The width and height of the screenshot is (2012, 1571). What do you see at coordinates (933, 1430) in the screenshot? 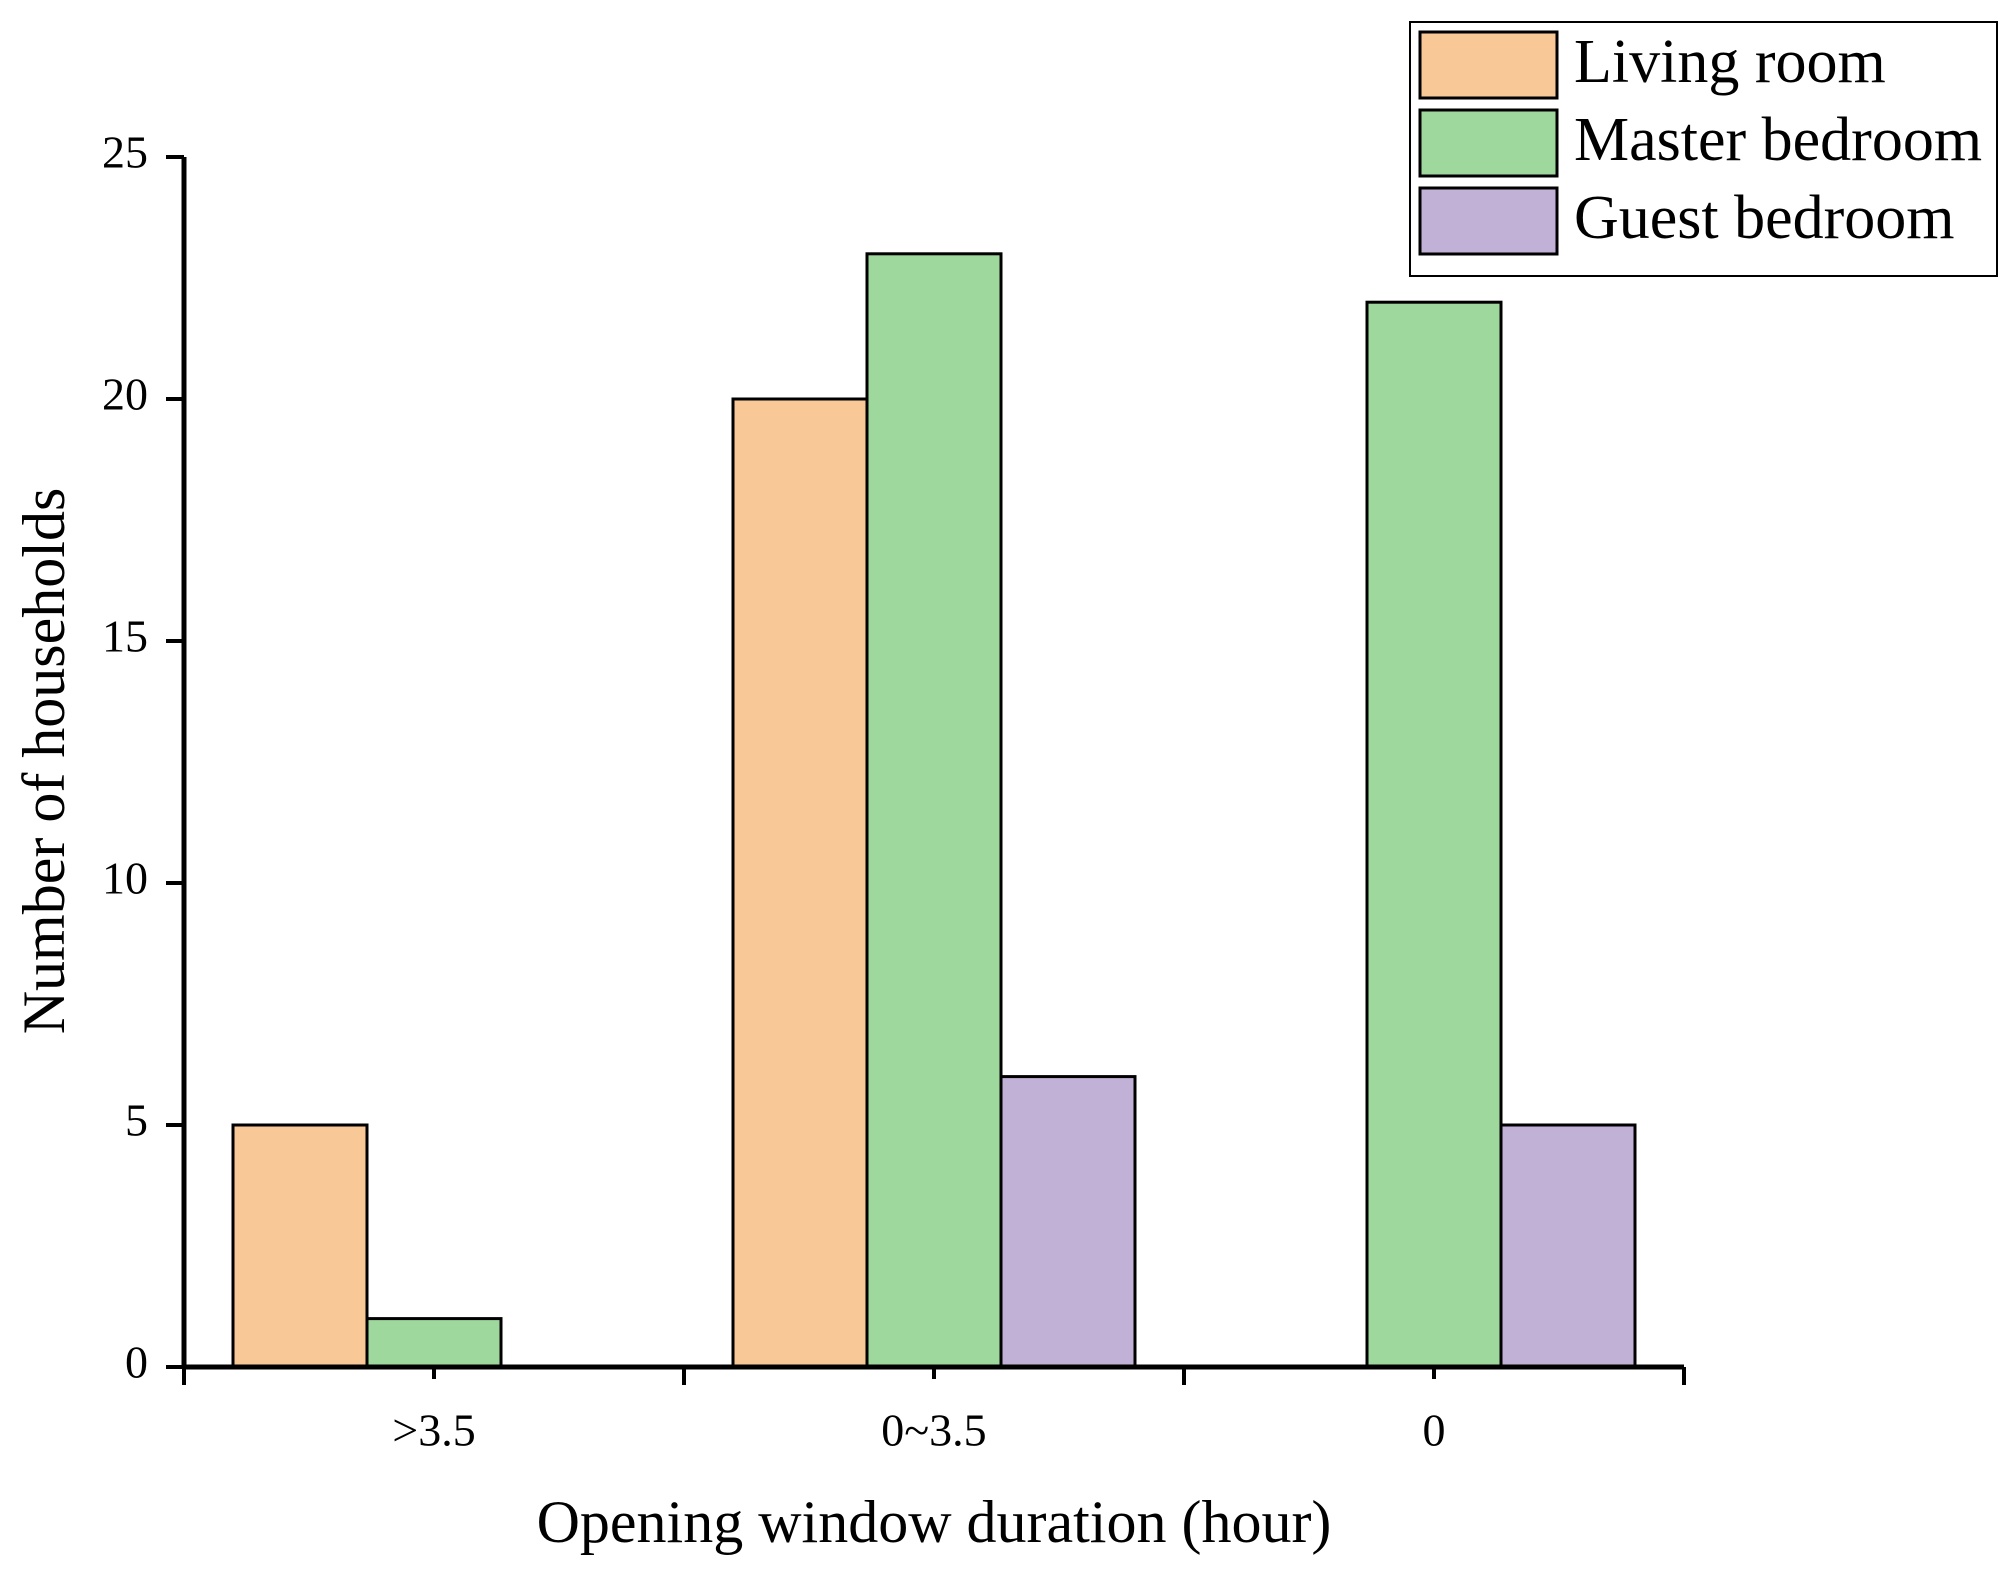
I see `x-tick-label: 0~3.5` at bounding box center [933, 1430].